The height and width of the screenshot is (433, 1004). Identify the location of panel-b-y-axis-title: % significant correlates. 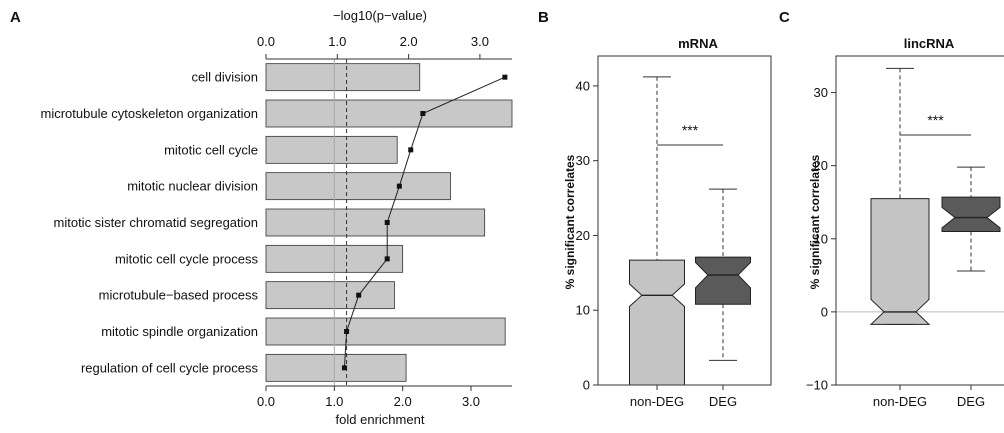
(570, 221).